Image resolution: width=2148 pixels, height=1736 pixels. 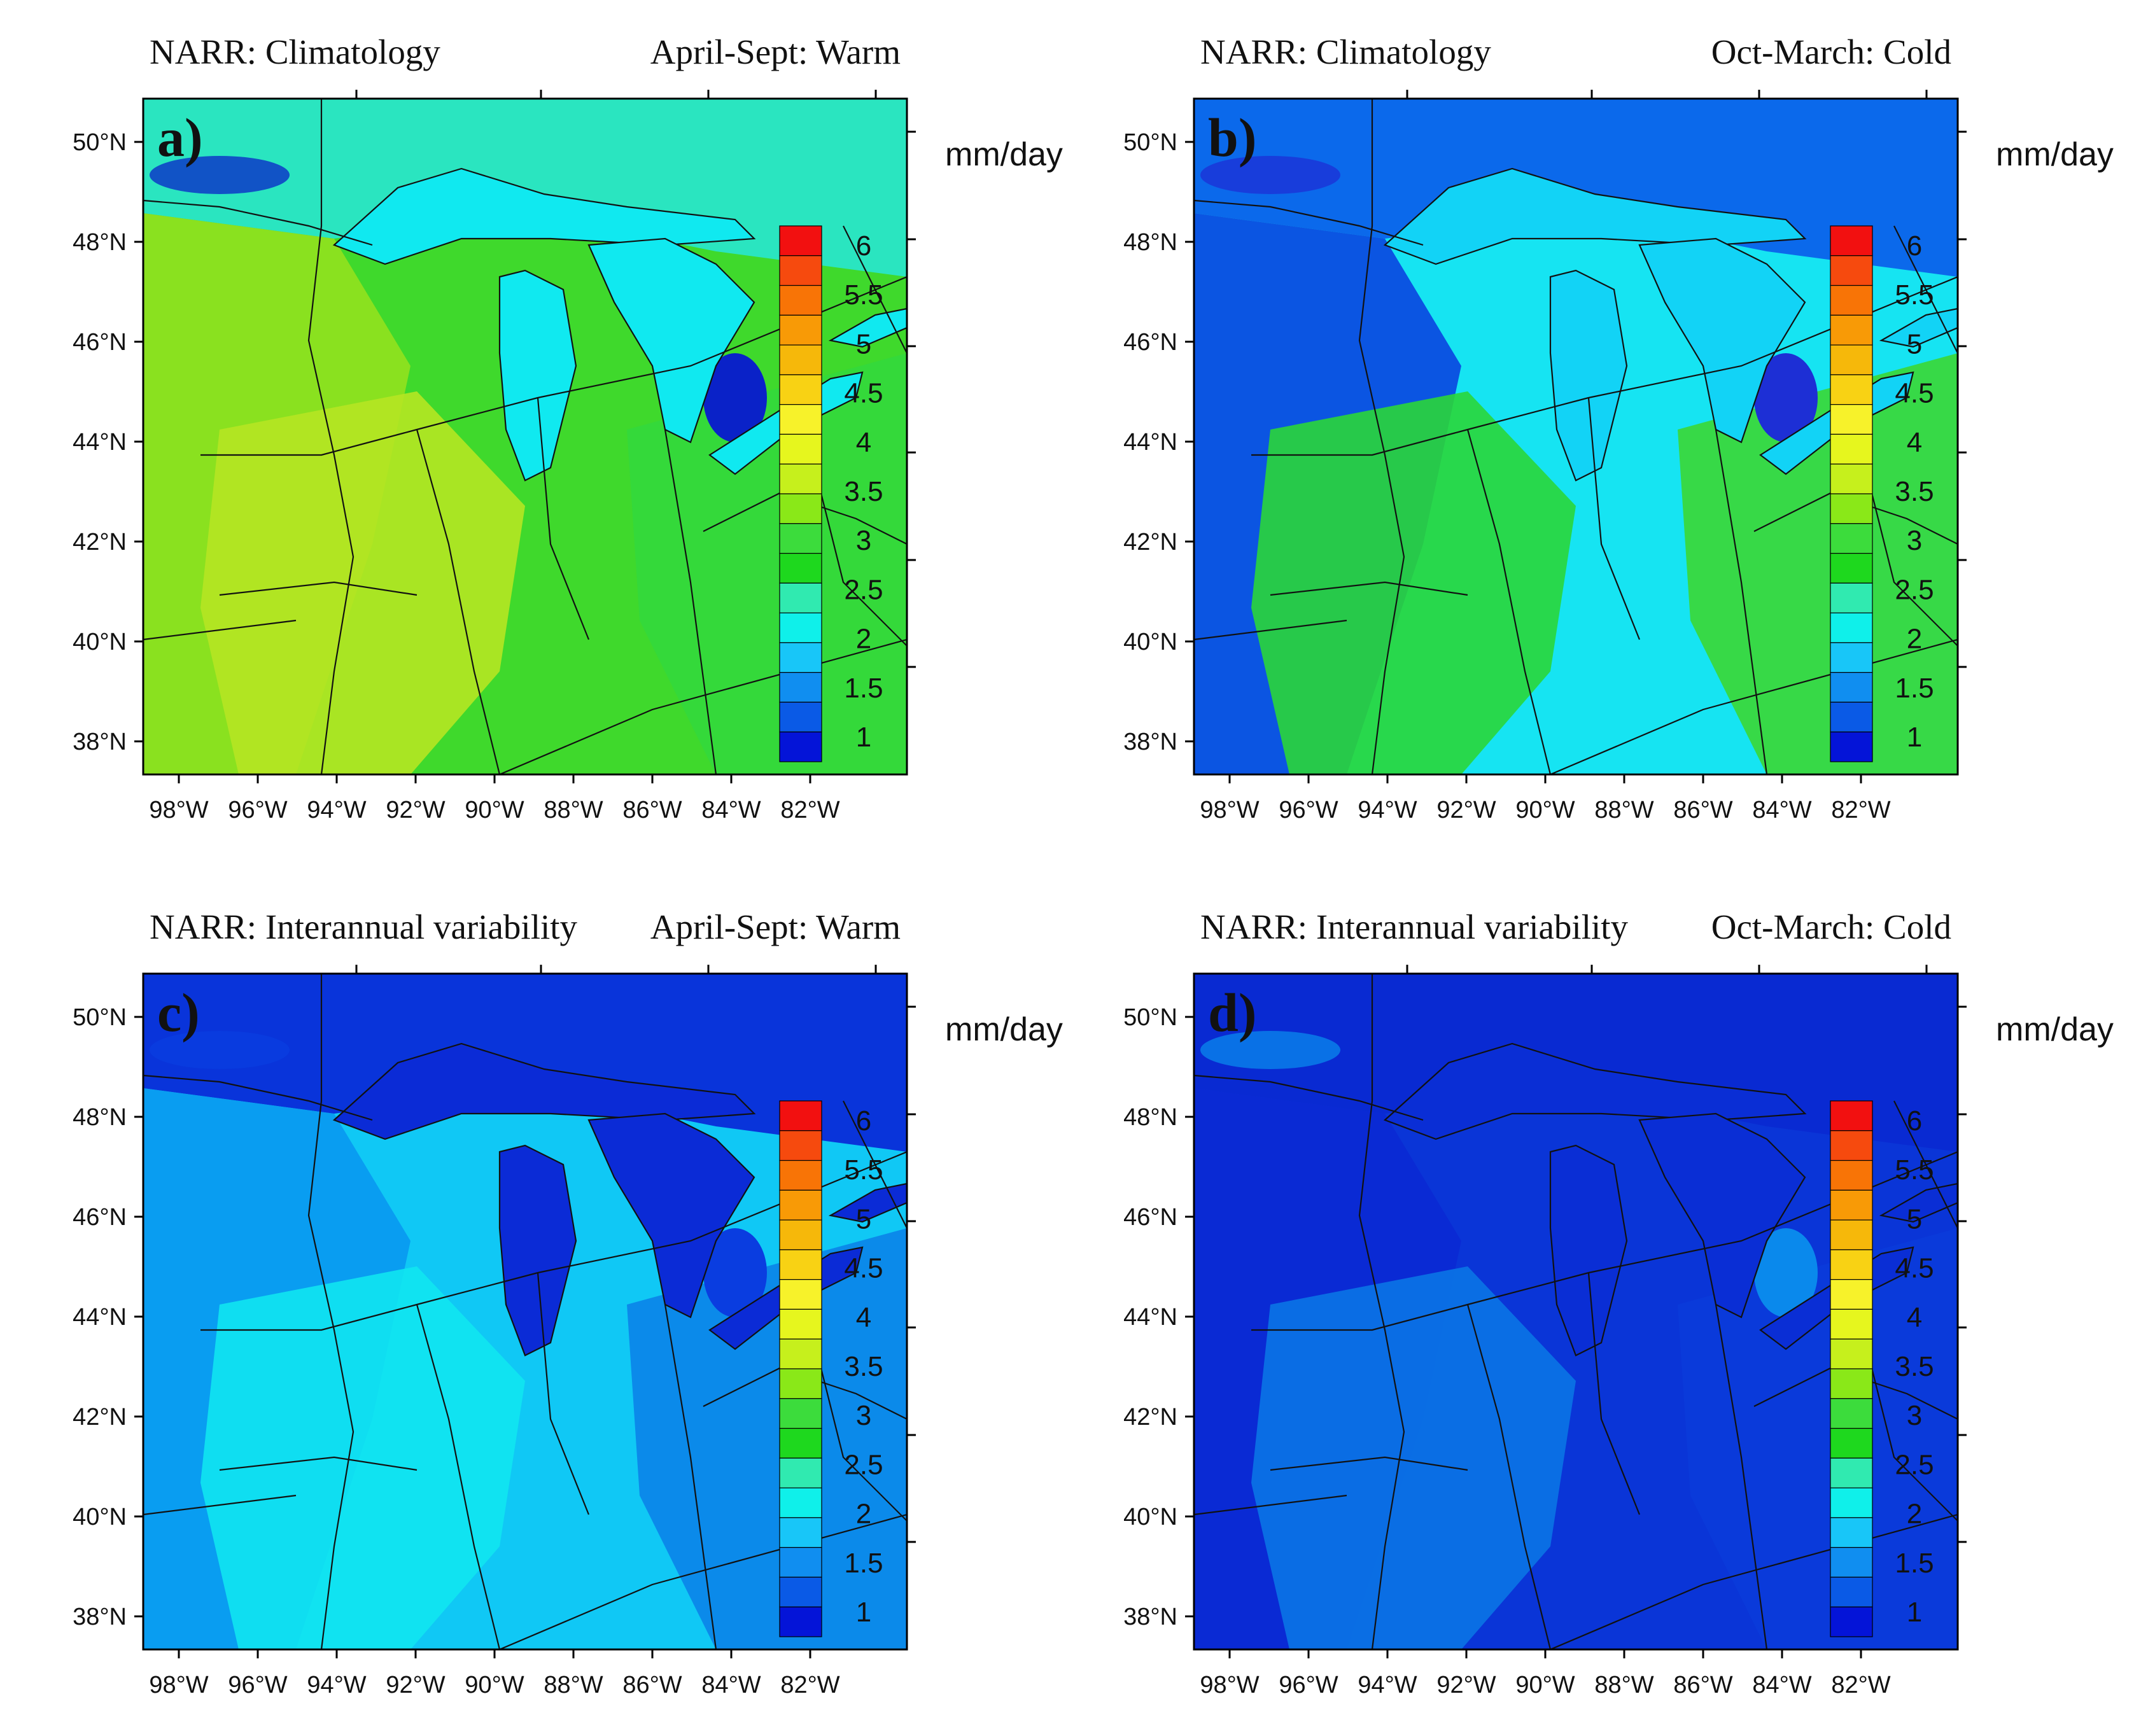 I want to click on lake-ontario, so click(x=1918, y=1202).